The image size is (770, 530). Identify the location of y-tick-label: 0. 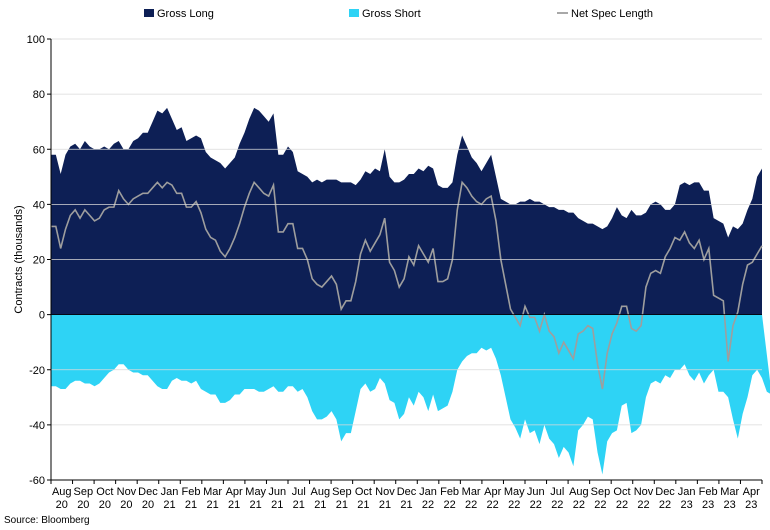
(42, 316).